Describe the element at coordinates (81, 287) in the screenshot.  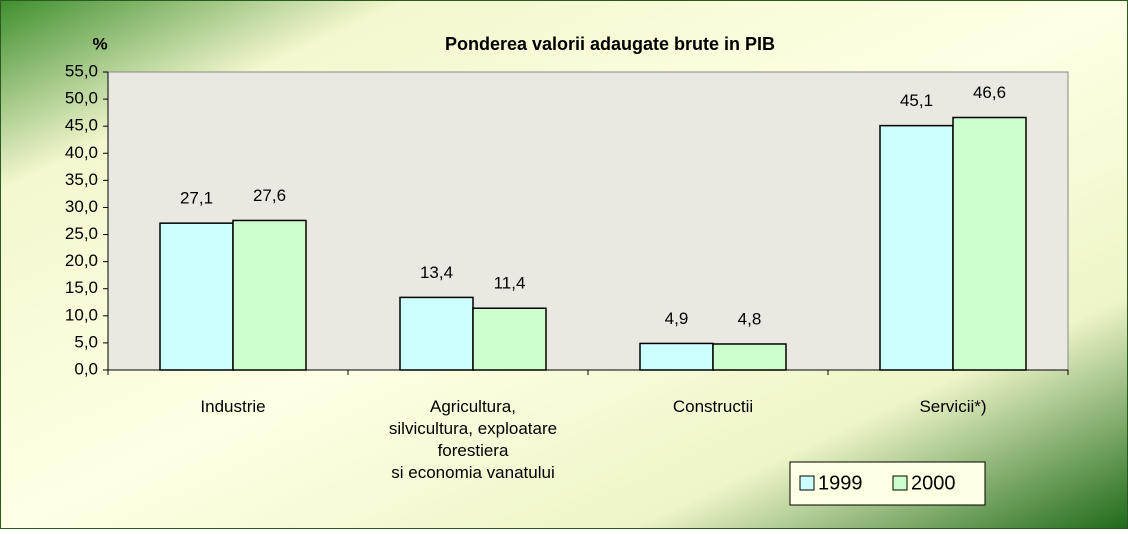
I see `y-tick-label: 15,0` at that location.